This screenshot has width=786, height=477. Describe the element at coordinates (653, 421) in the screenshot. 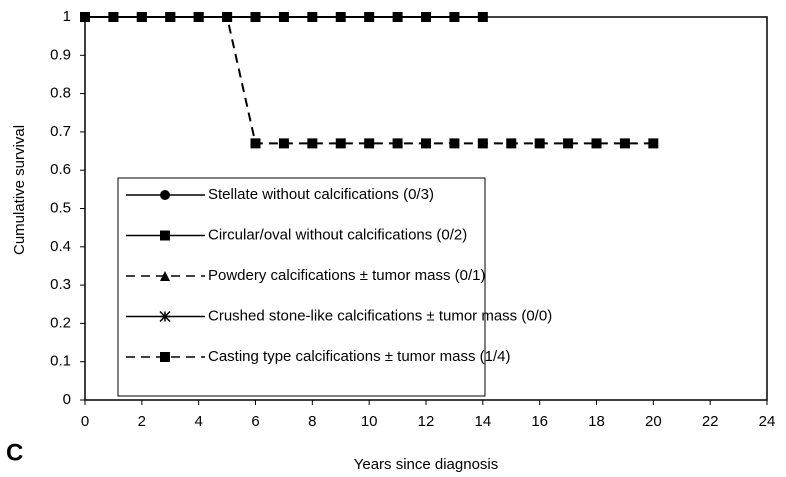

I see `x-tick-label: 20` at that location.